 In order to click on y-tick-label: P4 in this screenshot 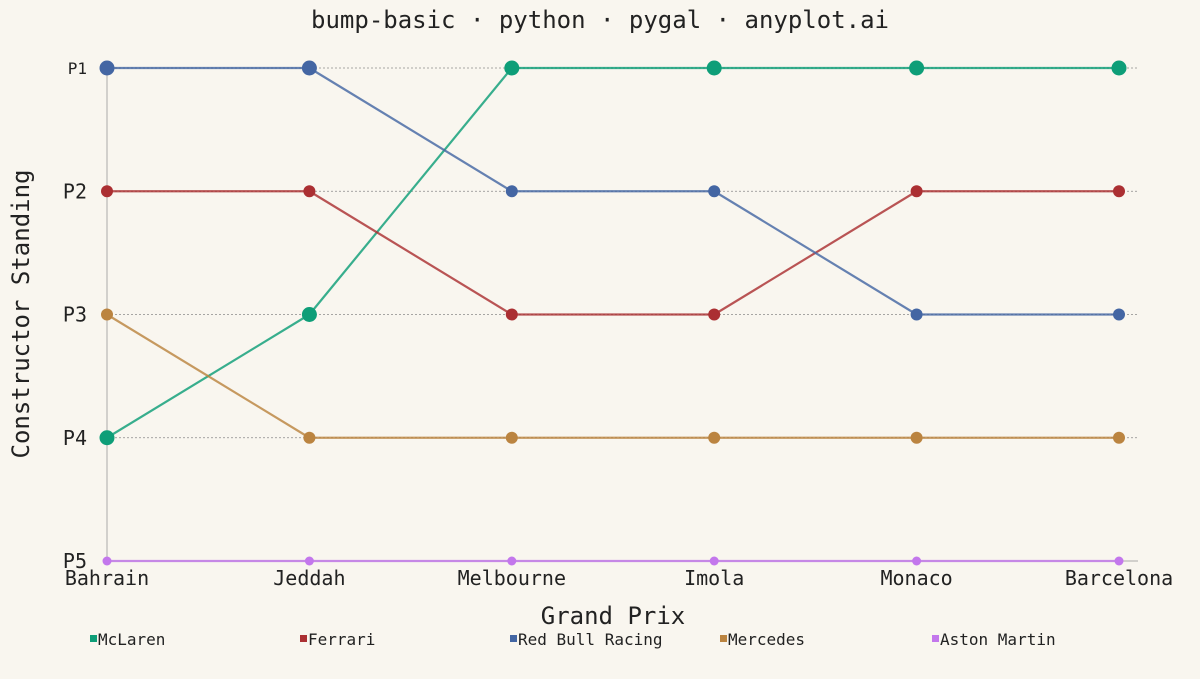, I will do `click(75, 438)`.